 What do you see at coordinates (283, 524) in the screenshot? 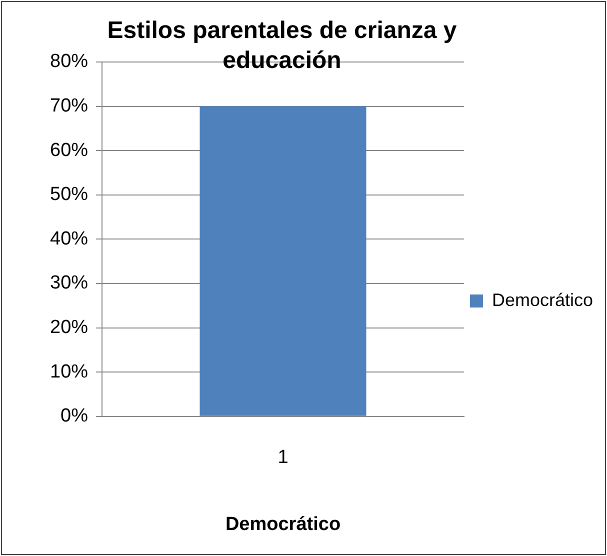
I see `x-axis-title: Democrático` at bounding box center [283, 524].